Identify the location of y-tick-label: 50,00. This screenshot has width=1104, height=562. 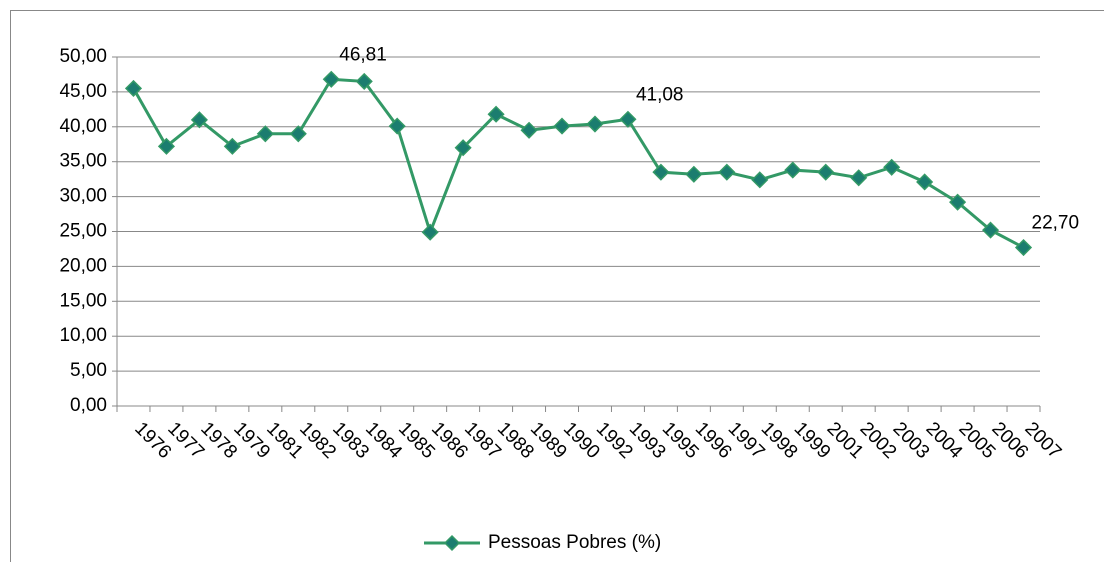
(83, 56).